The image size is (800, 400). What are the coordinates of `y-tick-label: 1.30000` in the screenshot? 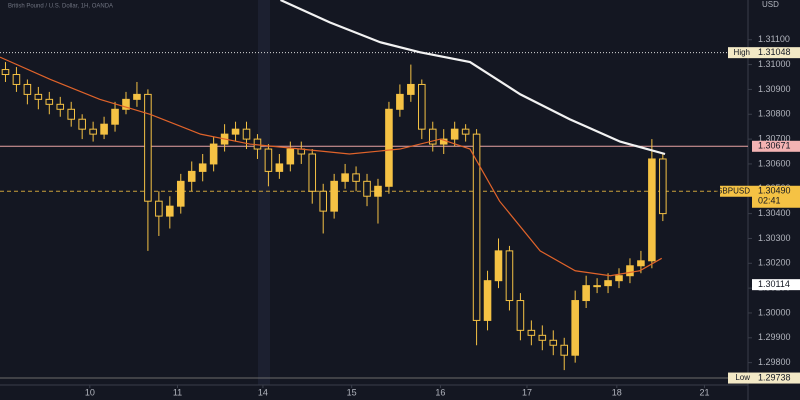 It's located at (774, 312).